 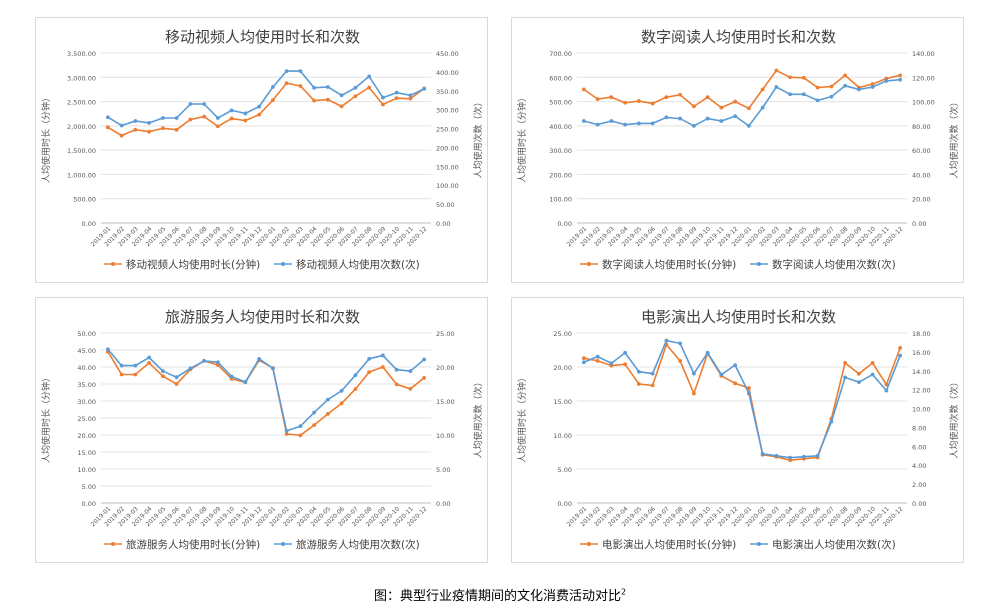 What do you see at coordinates (919, 428) in the screenshot?
I see `y2-tick-label: 8.00` at bounding box center [919, 428].